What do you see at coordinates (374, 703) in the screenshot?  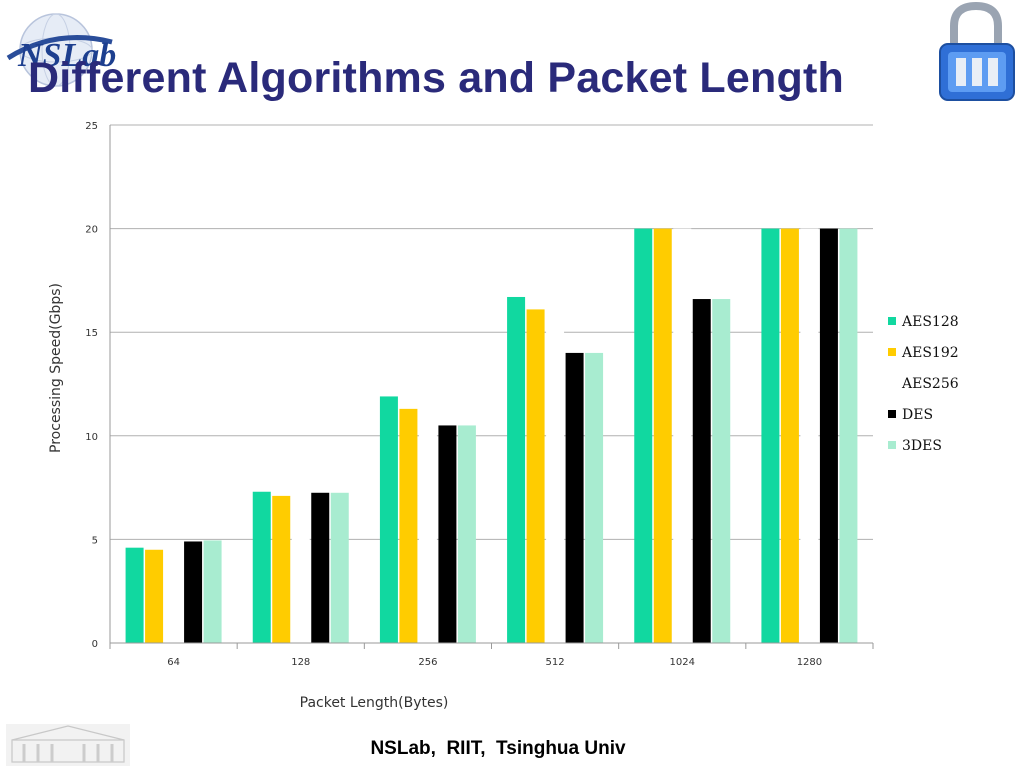 I see `x-axis-label: Packet Length(Bytes)` at bounding box center [374, 703].